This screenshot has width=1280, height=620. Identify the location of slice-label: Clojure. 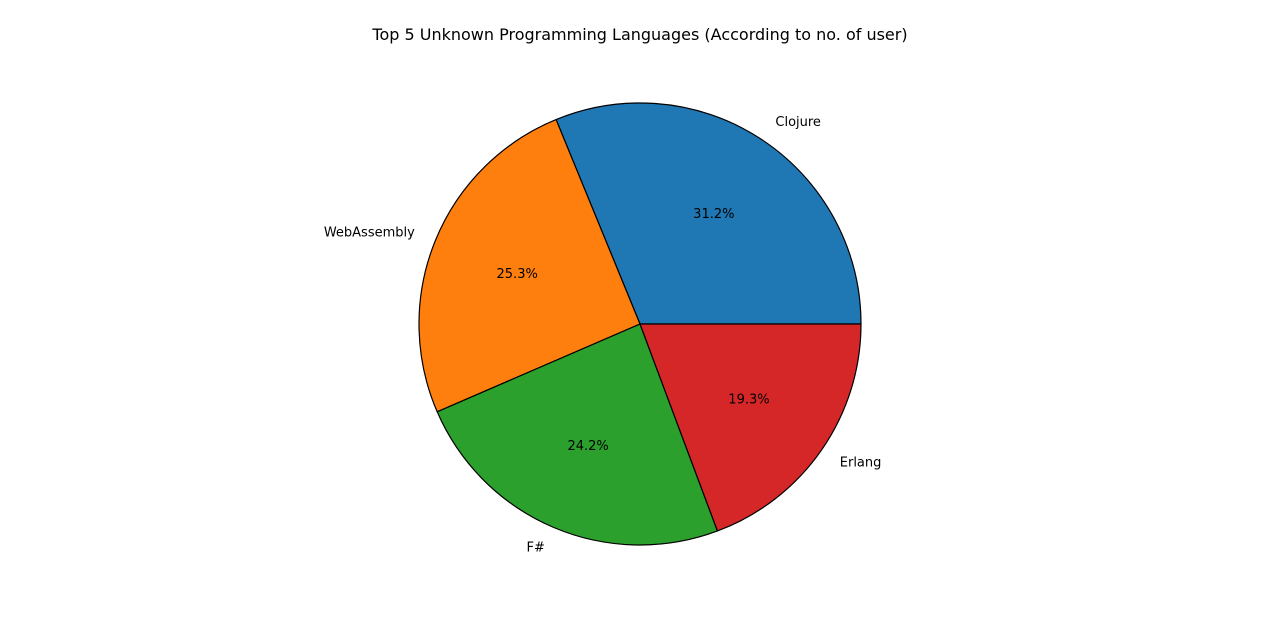
(798, 122).